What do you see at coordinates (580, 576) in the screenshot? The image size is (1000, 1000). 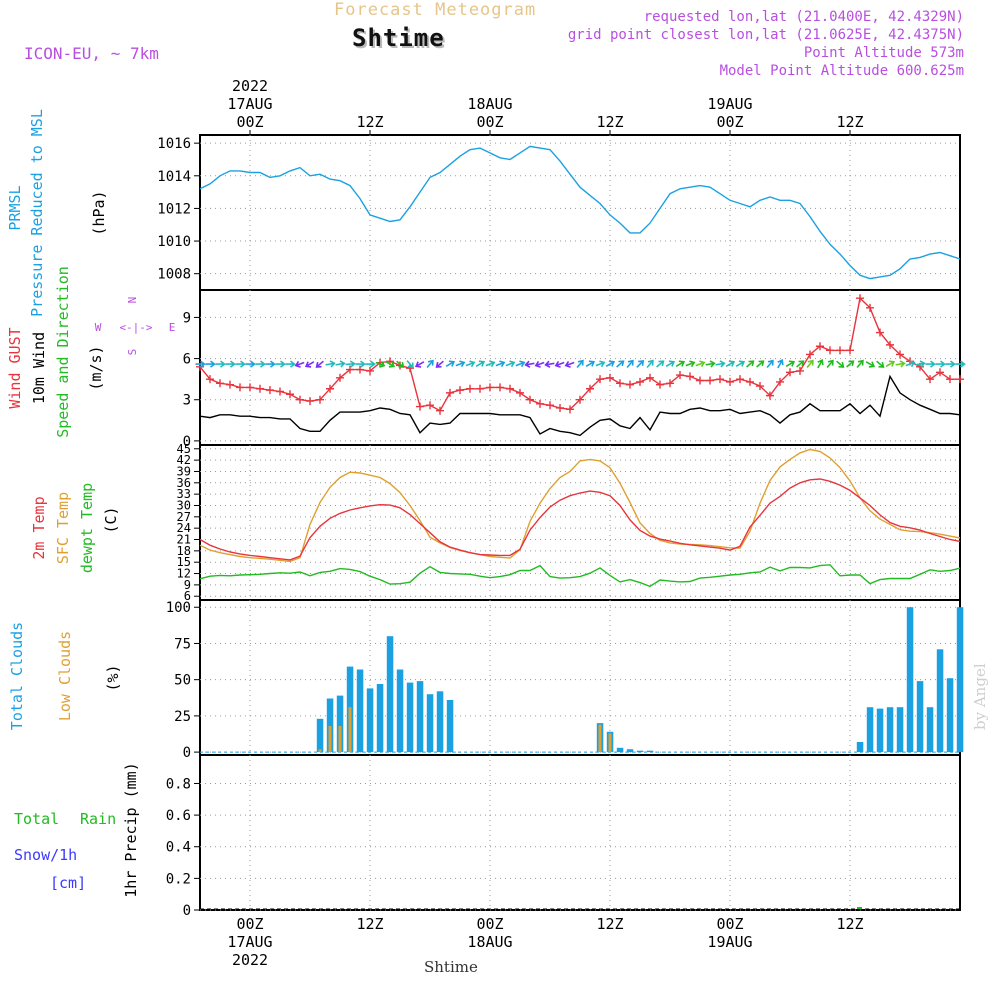 I see `dewpoint-line` at bounding box center [580, 576].